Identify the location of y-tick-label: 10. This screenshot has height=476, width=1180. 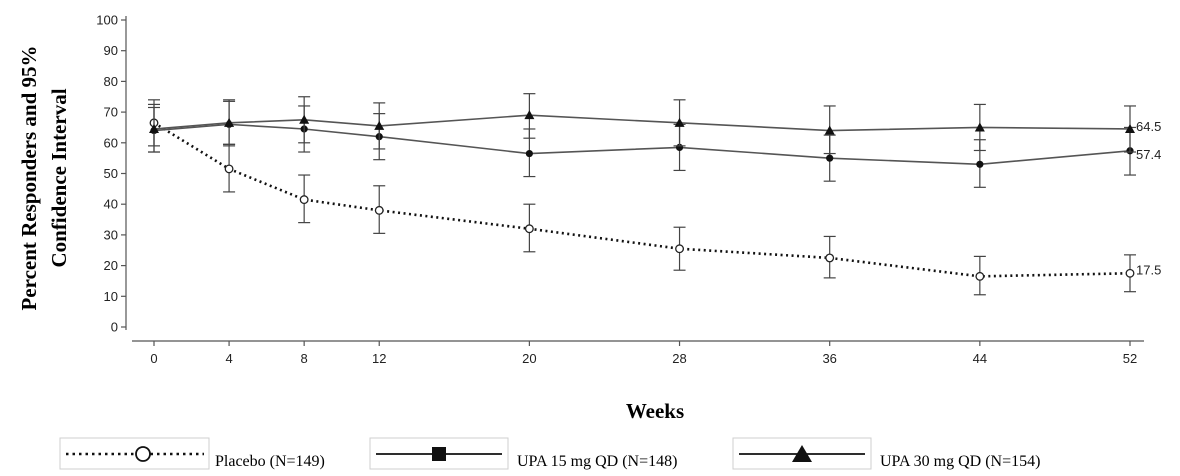
(111, 296).